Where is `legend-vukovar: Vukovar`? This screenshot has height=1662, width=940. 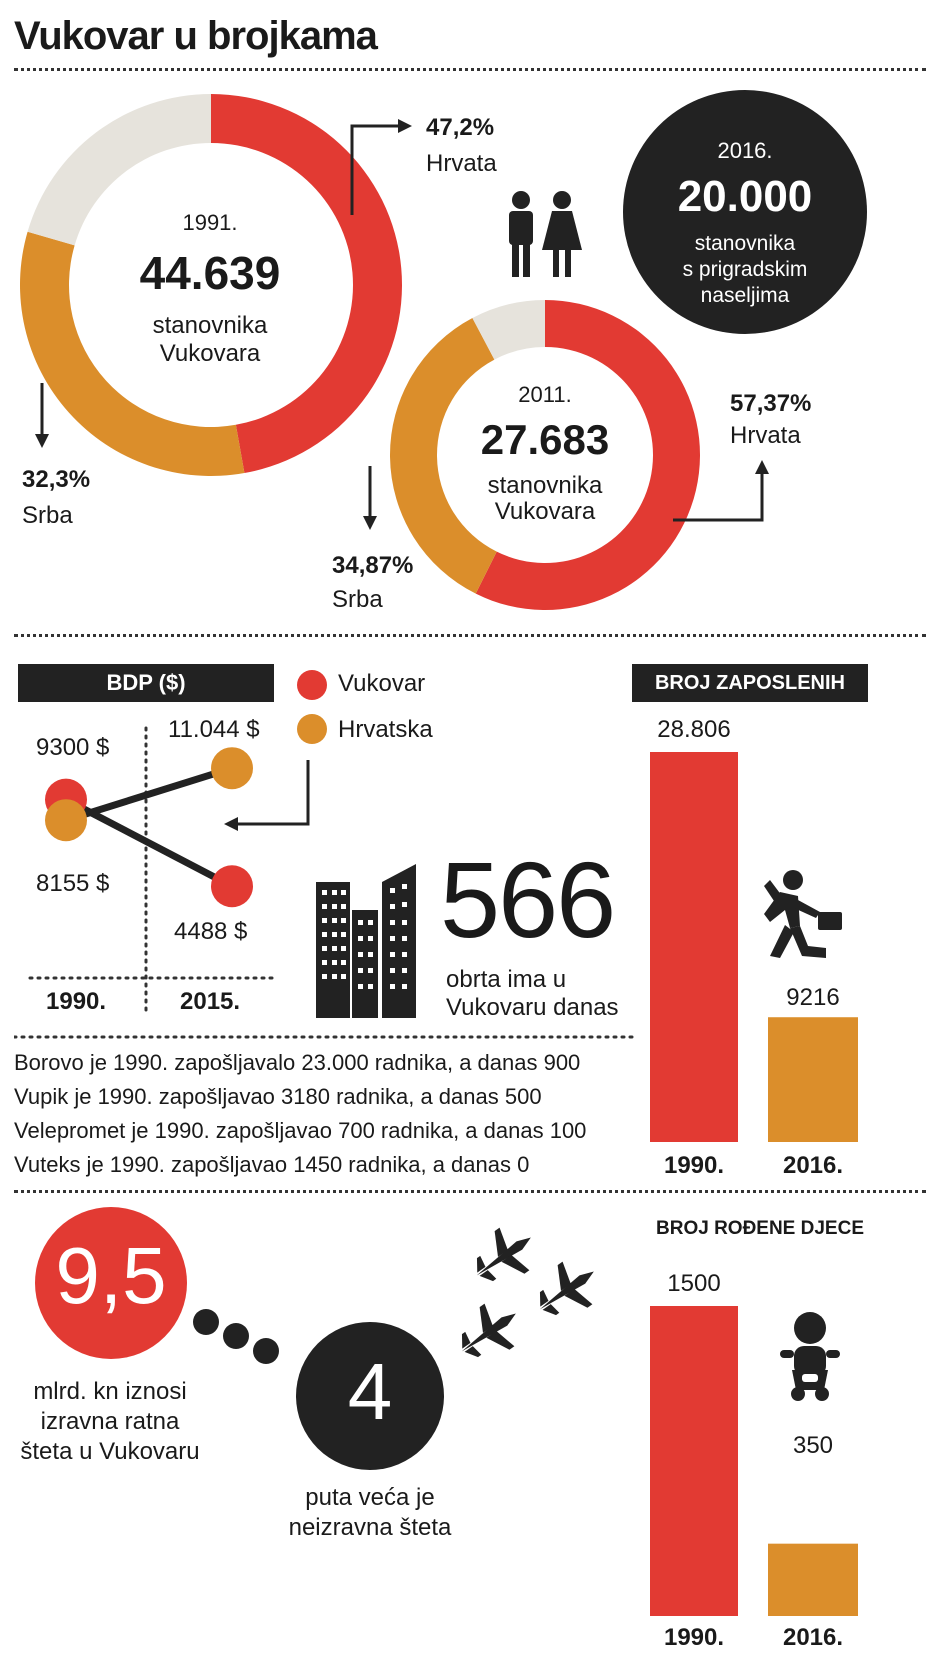 legend-vukovar: Vukovar is located at coordinates (382, 683).